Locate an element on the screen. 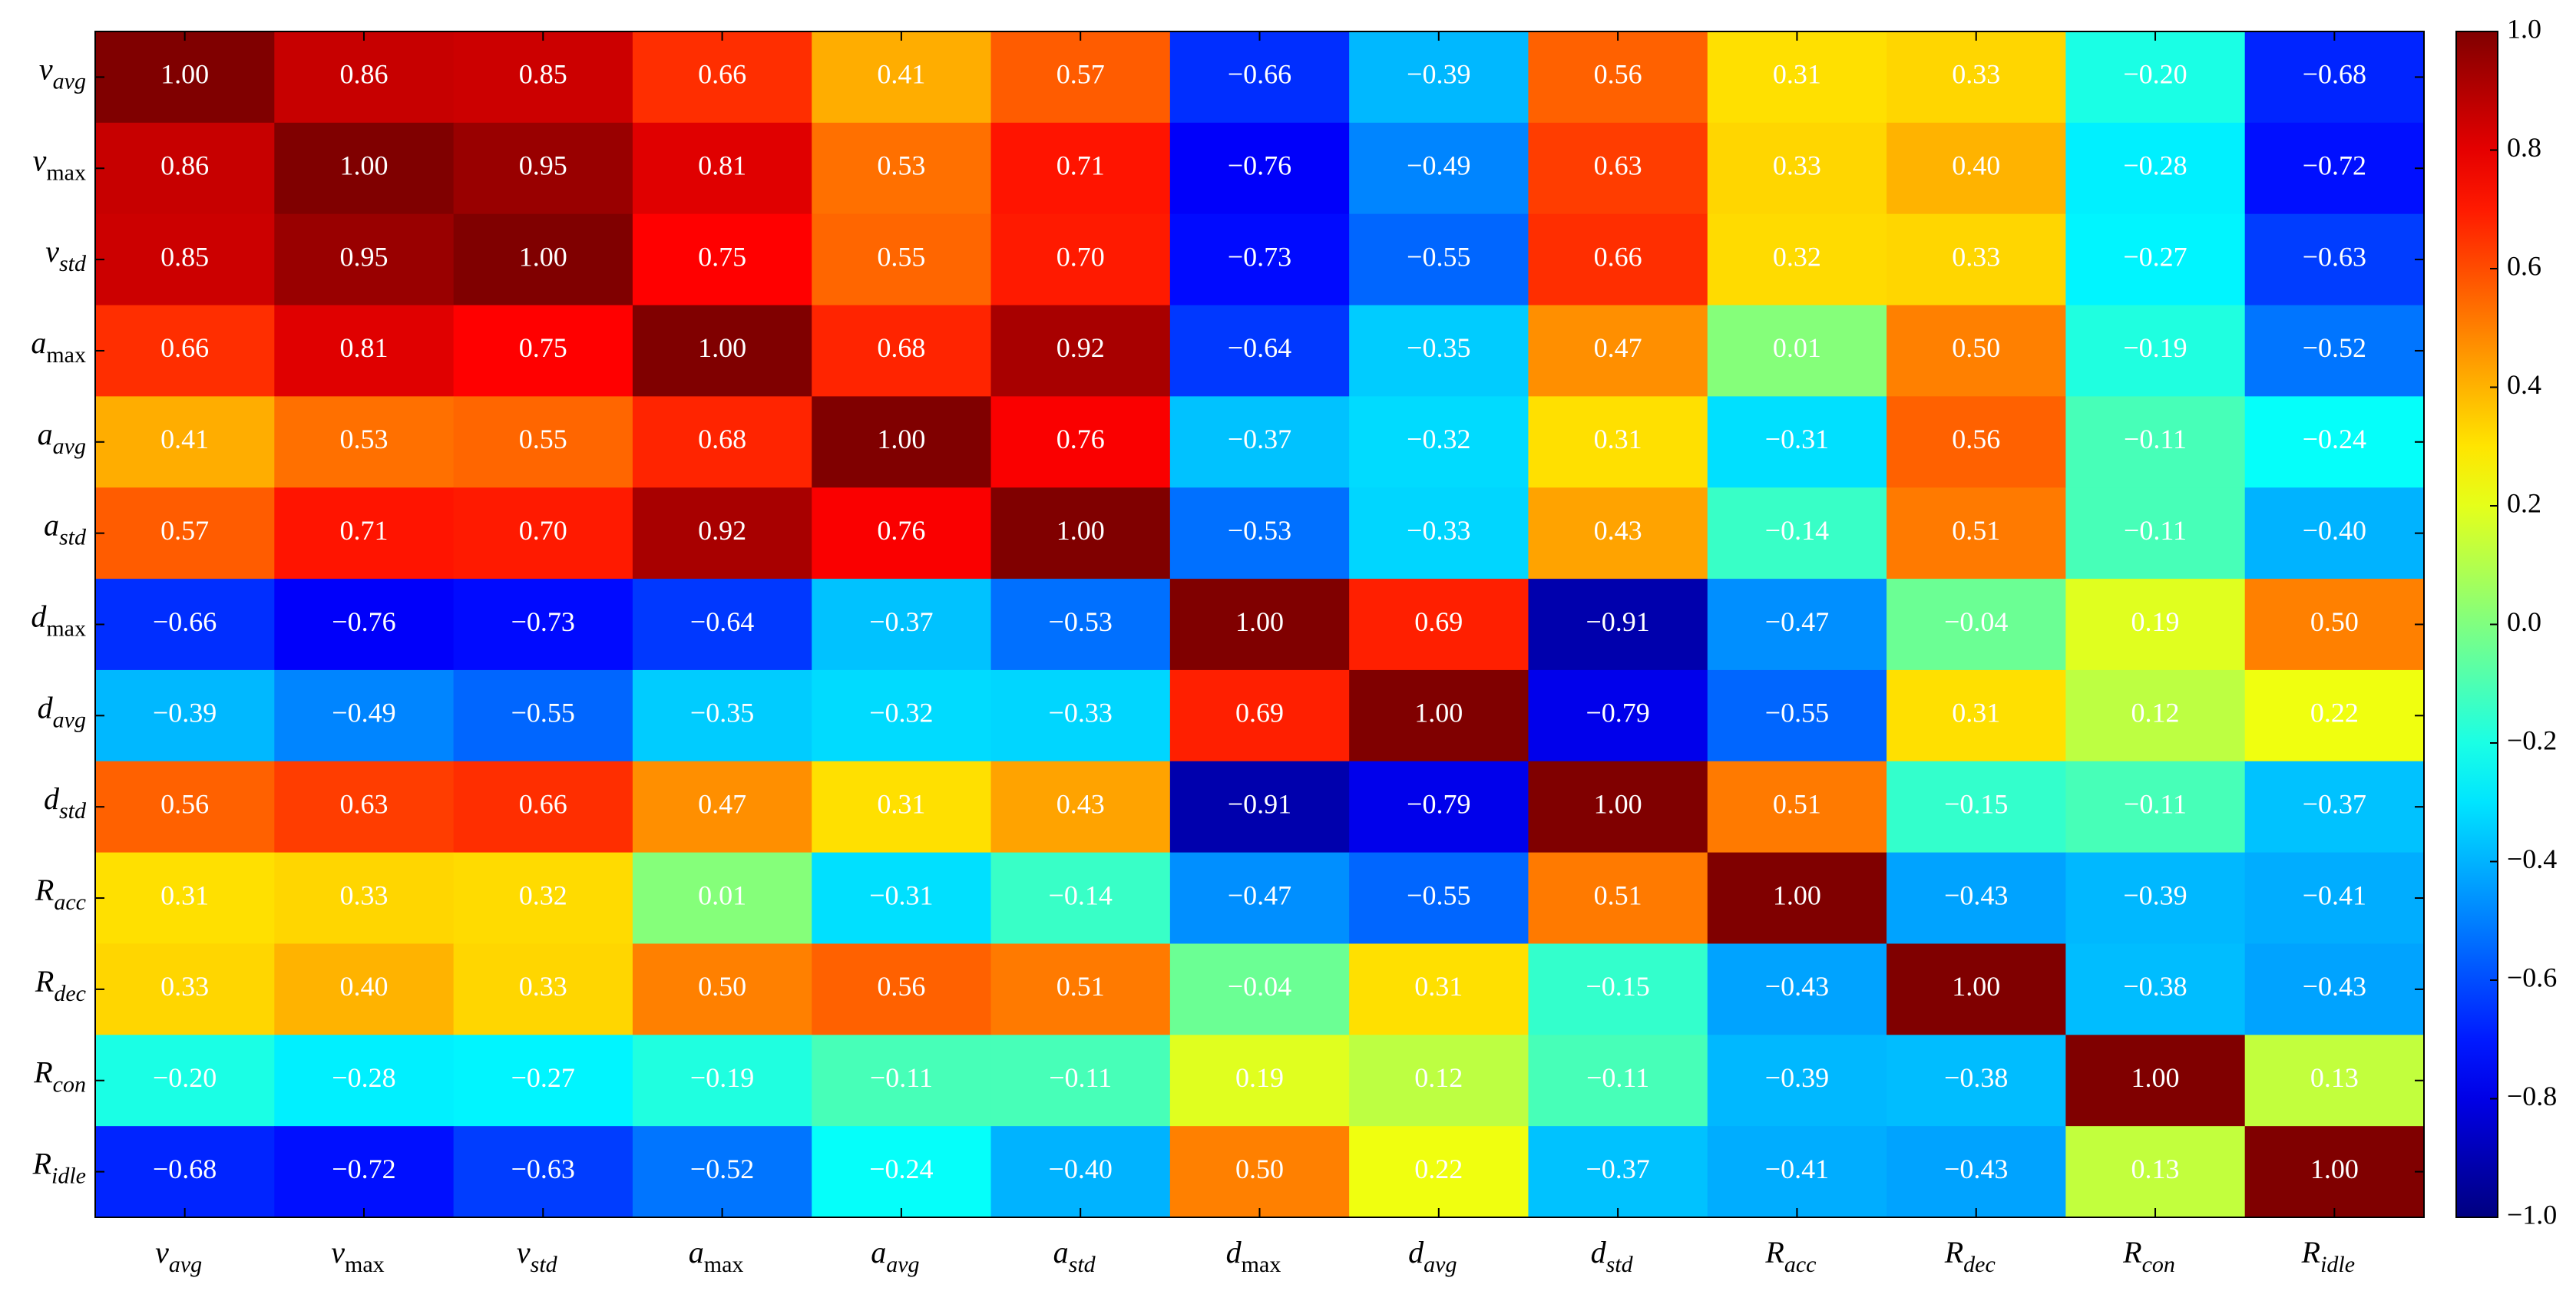 Image resolution: width=2576 pixels, height=1291 pixels. cell-label: 0.47 is located at coordinates (722, 804).